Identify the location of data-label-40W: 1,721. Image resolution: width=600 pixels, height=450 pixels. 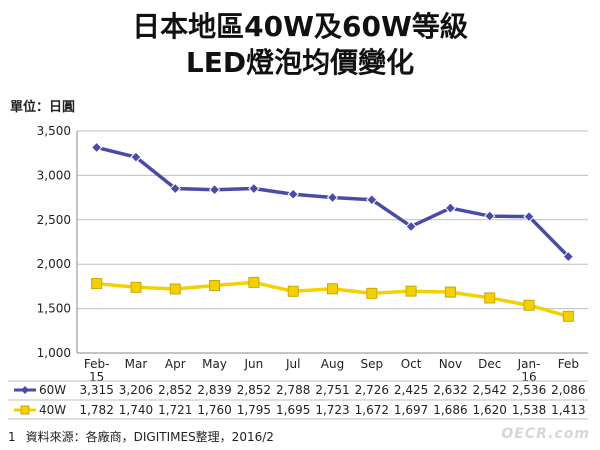
(175, 410).